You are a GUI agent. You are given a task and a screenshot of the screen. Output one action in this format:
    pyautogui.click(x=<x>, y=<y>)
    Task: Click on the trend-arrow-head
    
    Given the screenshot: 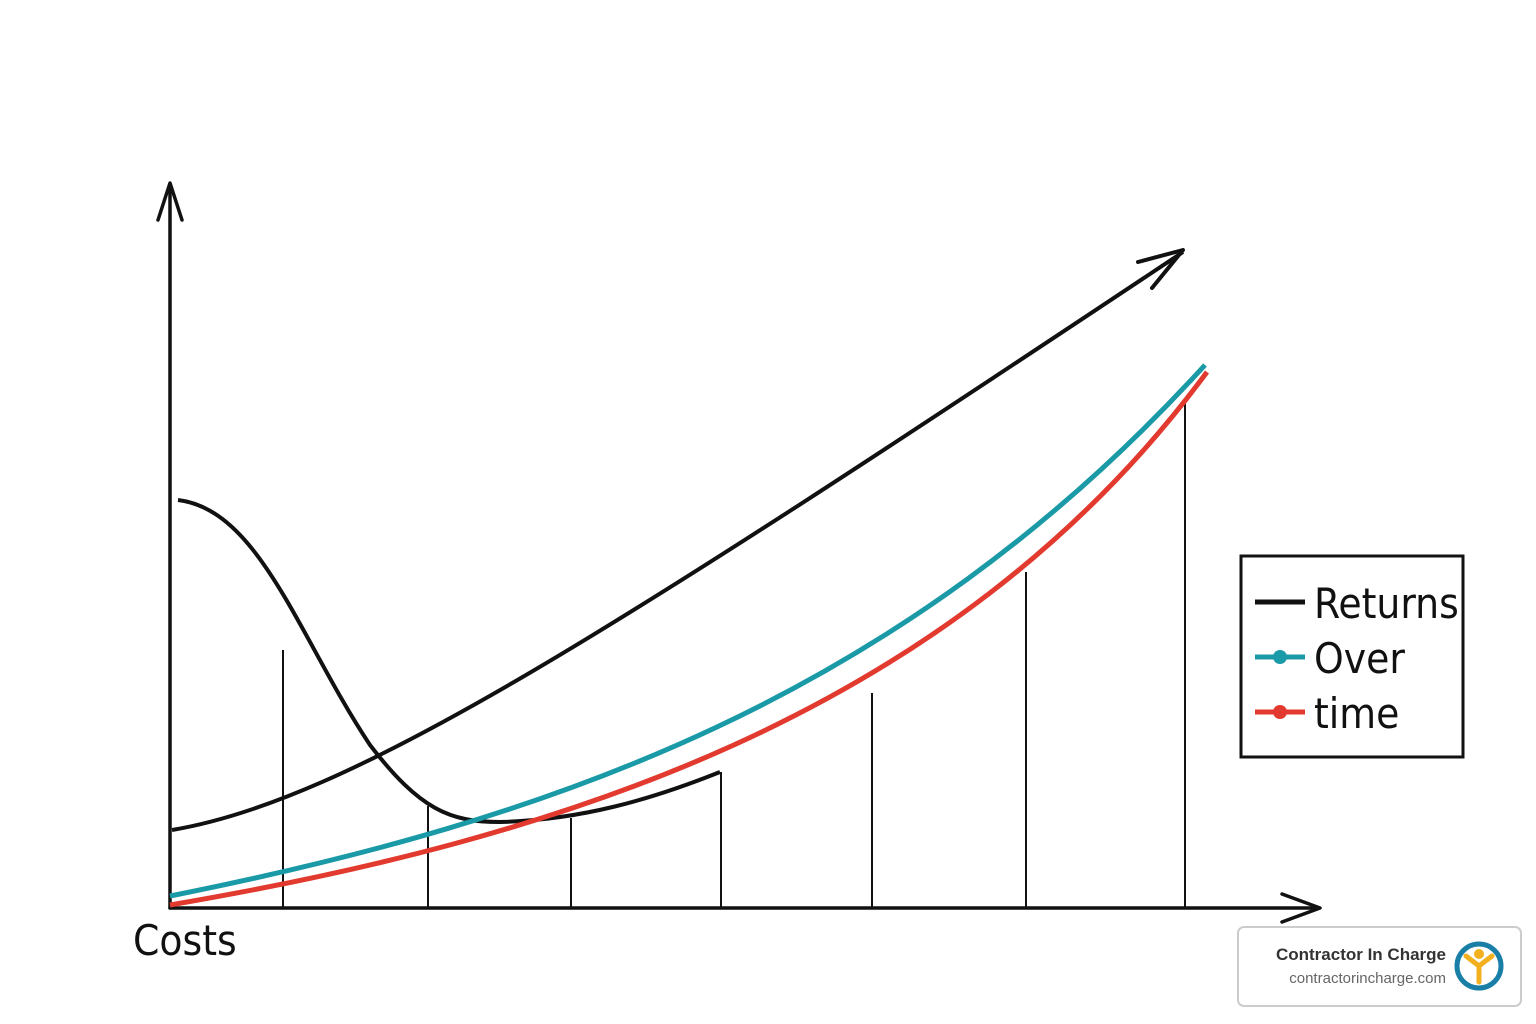 What is the action you would take?
    pyautogui.click(x=1160, y=269)
    